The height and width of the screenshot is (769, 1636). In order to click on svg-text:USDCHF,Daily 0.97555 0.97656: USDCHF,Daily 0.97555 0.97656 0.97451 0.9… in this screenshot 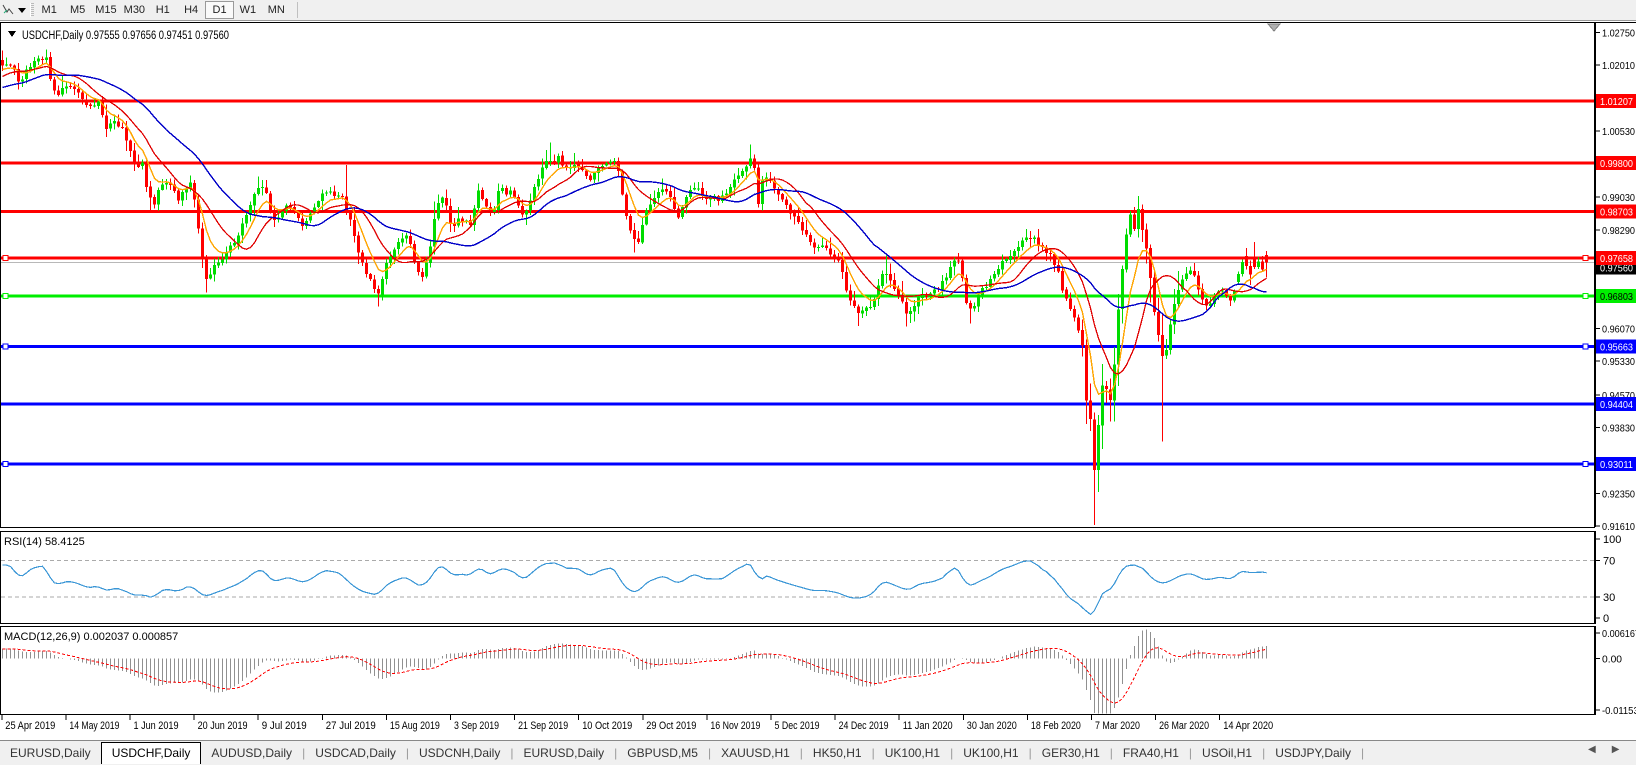, I will do `click(125, 36)`.